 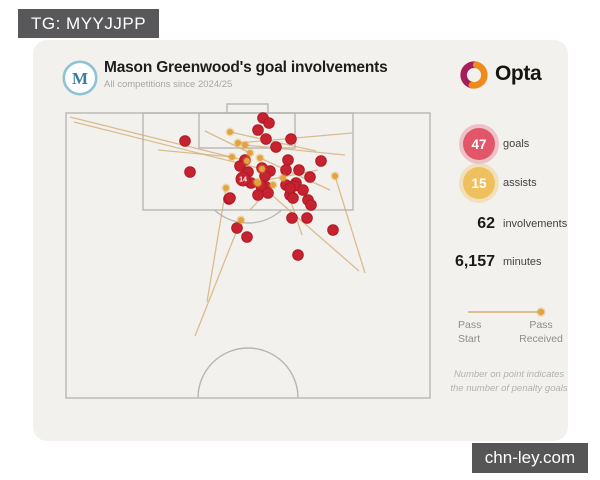 What do you see at coordinates (470, 325) in the screenshot?
I see `legend-pass-start-line1: Pass` at bounding box center [470, 325].